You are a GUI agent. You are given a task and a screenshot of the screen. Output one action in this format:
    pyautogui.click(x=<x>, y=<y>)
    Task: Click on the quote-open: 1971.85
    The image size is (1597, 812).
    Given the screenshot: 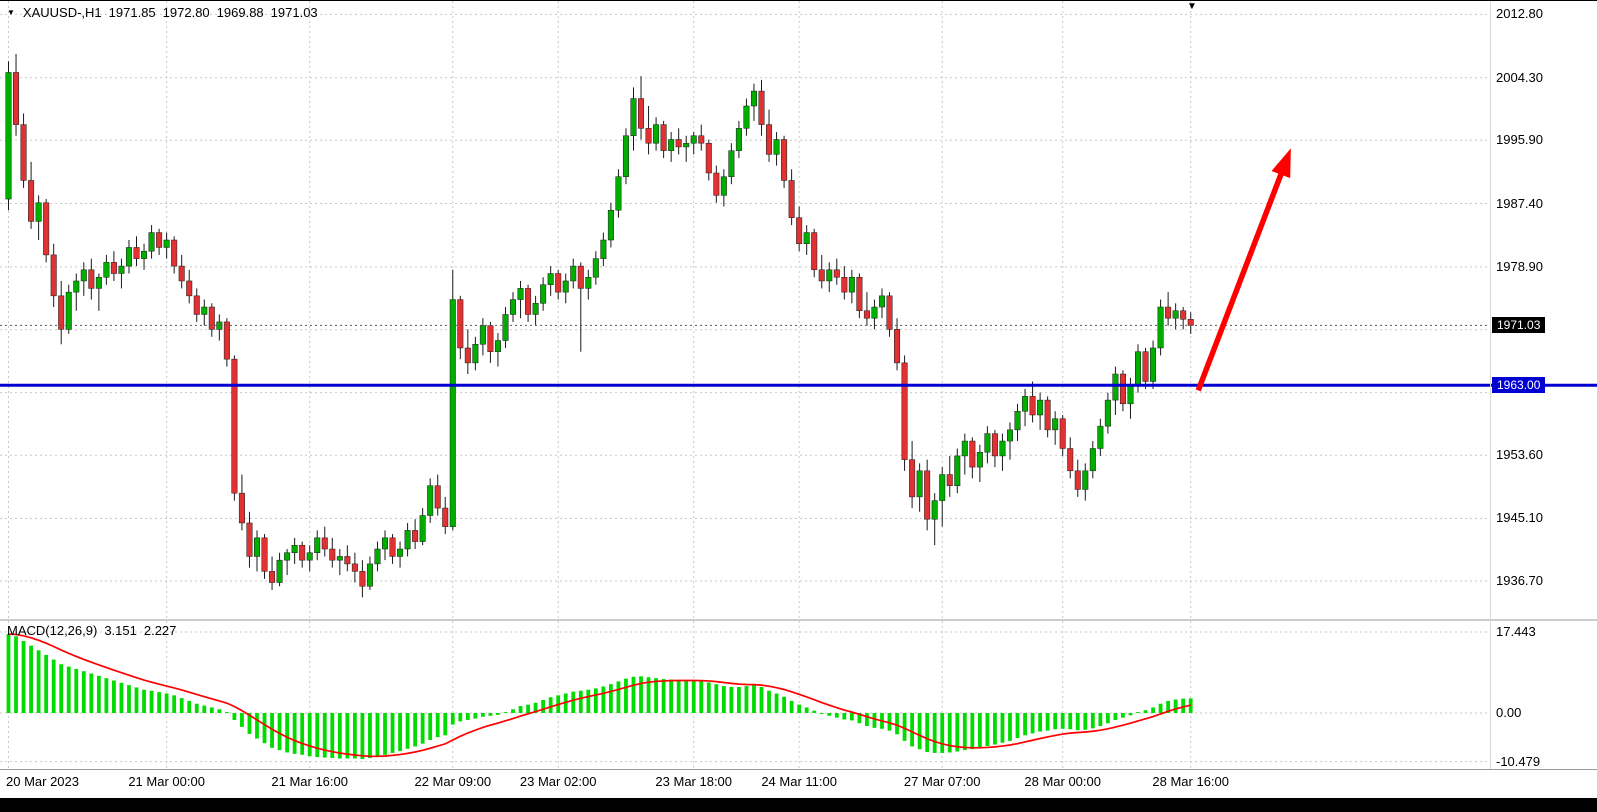 What is the action you would take?
    pyautogui.click(x=132, y=12)
    